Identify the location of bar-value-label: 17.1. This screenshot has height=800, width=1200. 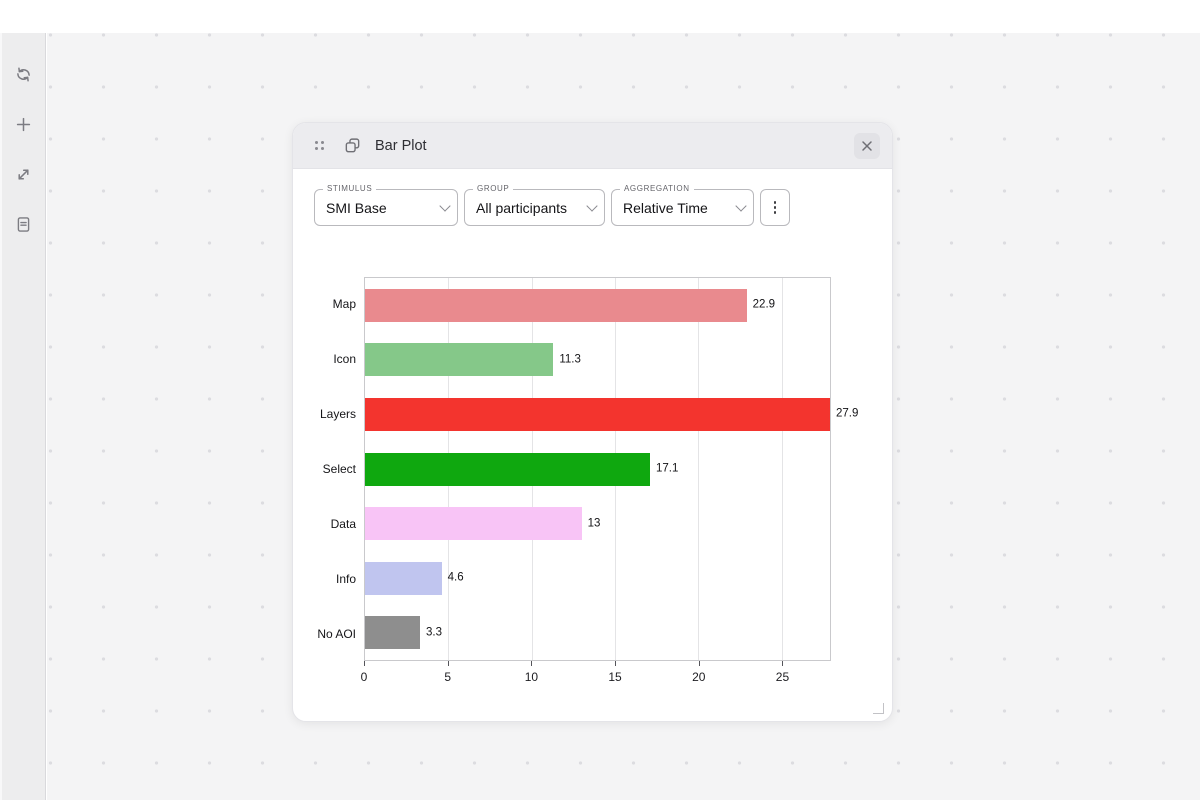
(667, 468).